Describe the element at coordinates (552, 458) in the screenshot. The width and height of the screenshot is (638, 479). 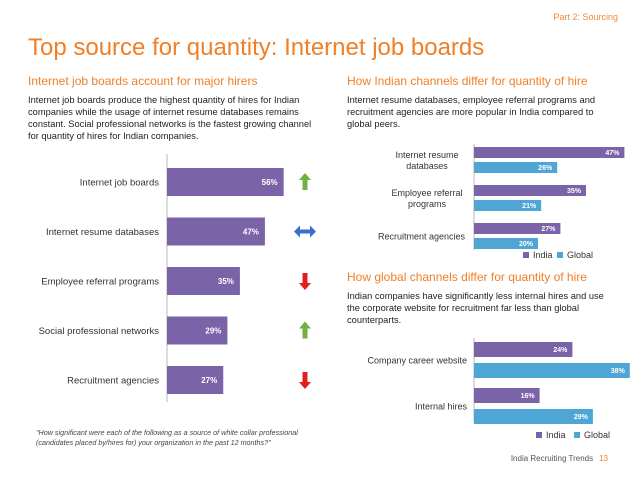
I see `footer-label: India Recruiting Trends` at that location.